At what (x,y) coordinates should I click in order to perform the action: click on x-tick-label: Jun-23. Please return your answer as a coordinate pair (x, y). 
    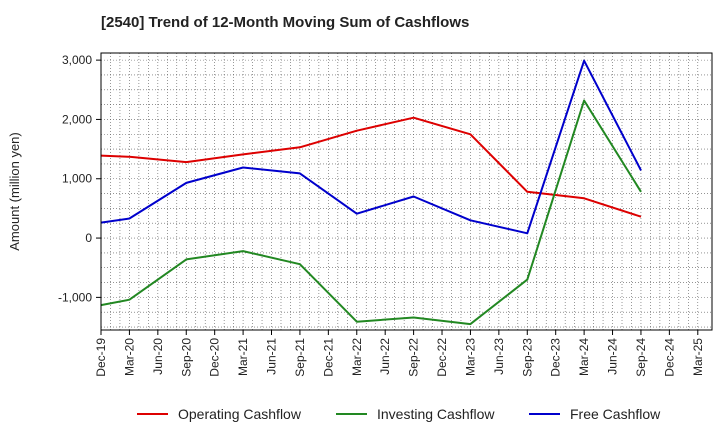
    Looking at the image, I should click on (499, 356).